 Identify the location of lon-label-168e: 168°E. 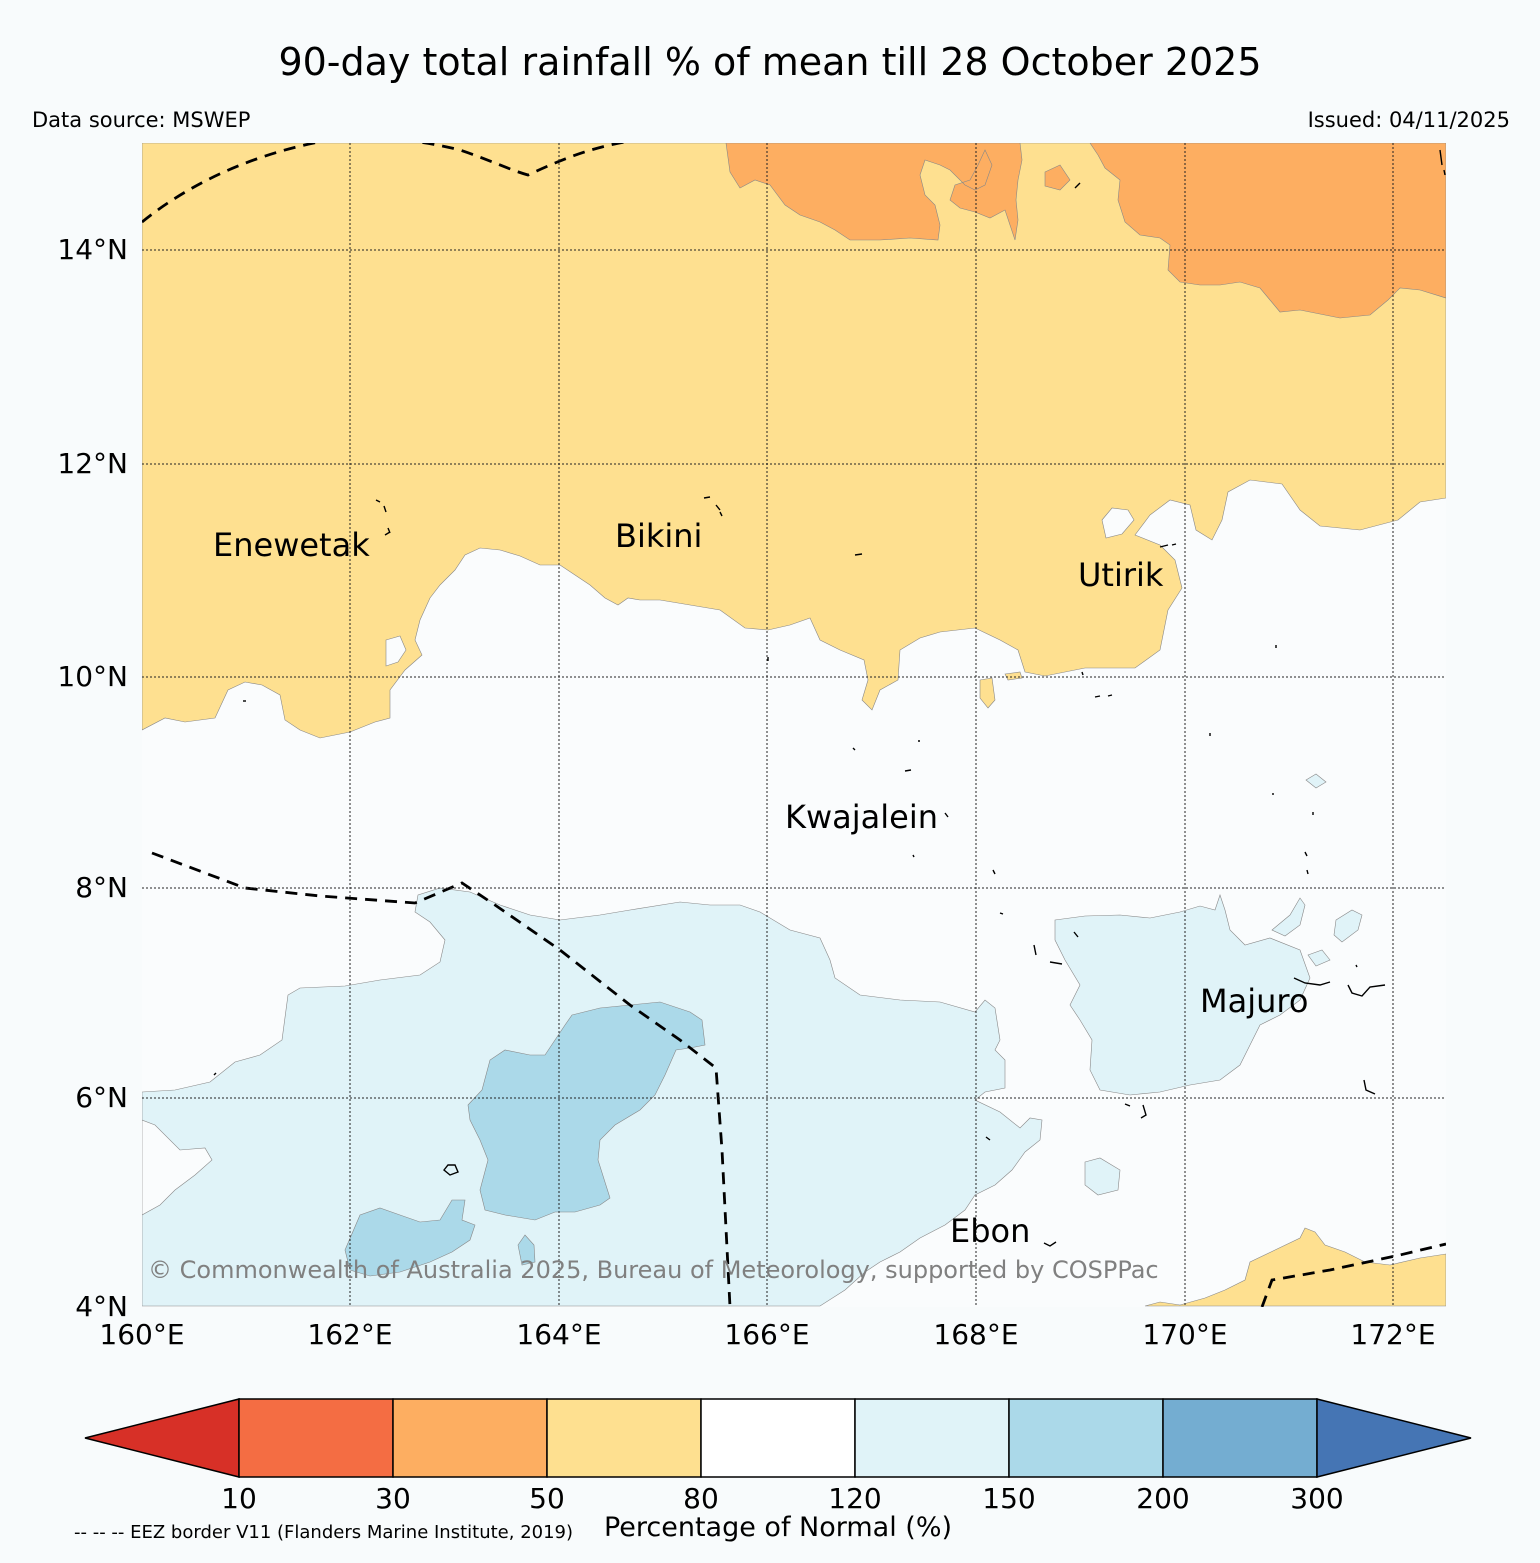
(975, 1334).